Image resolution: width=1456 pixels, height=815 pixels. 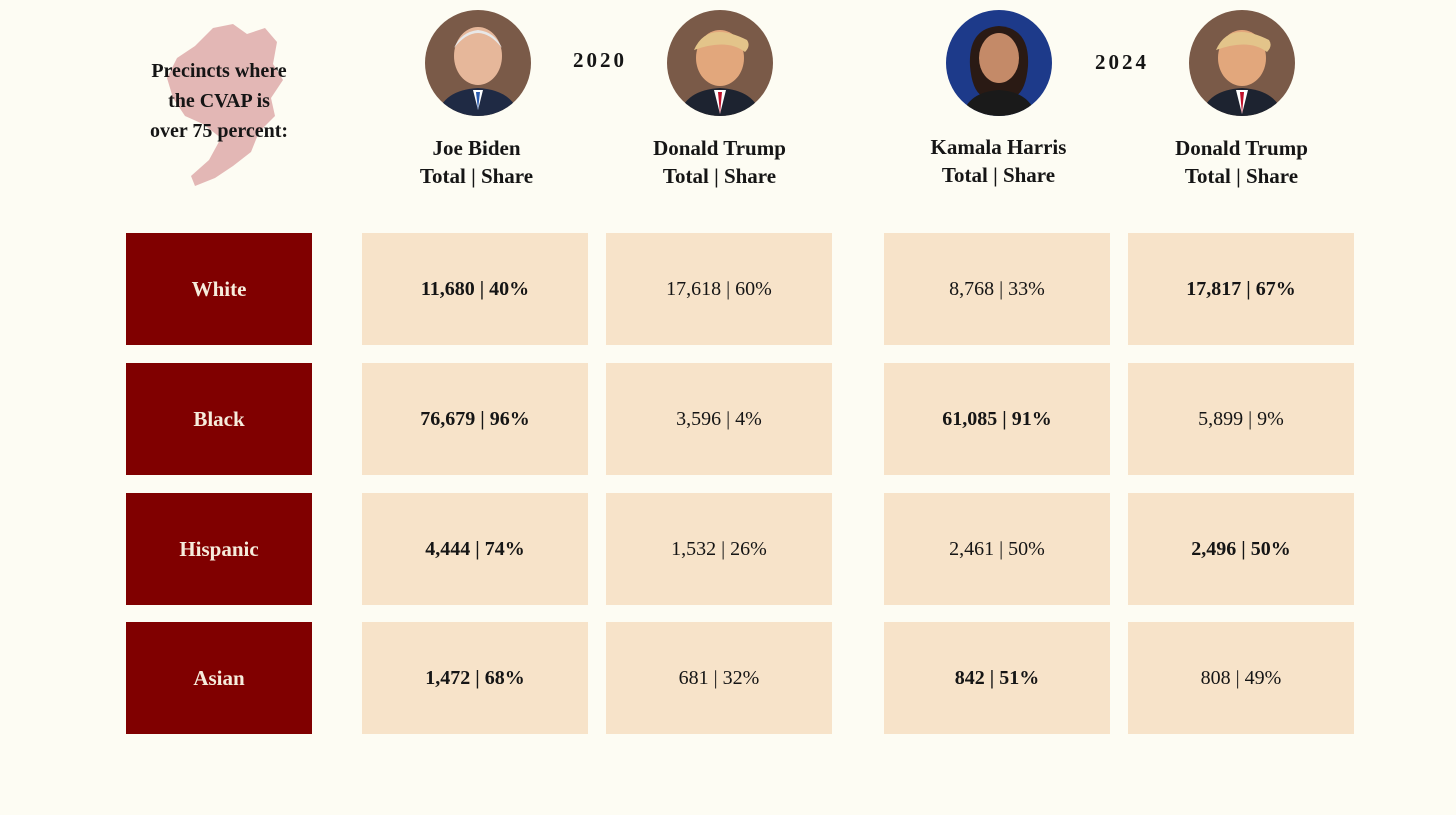 What do you see at coordinates (1241, 419) in the screenshot?
I see `cell-black-trump-2024: 5,899 | 9%` at bounding box center [1241, 419].